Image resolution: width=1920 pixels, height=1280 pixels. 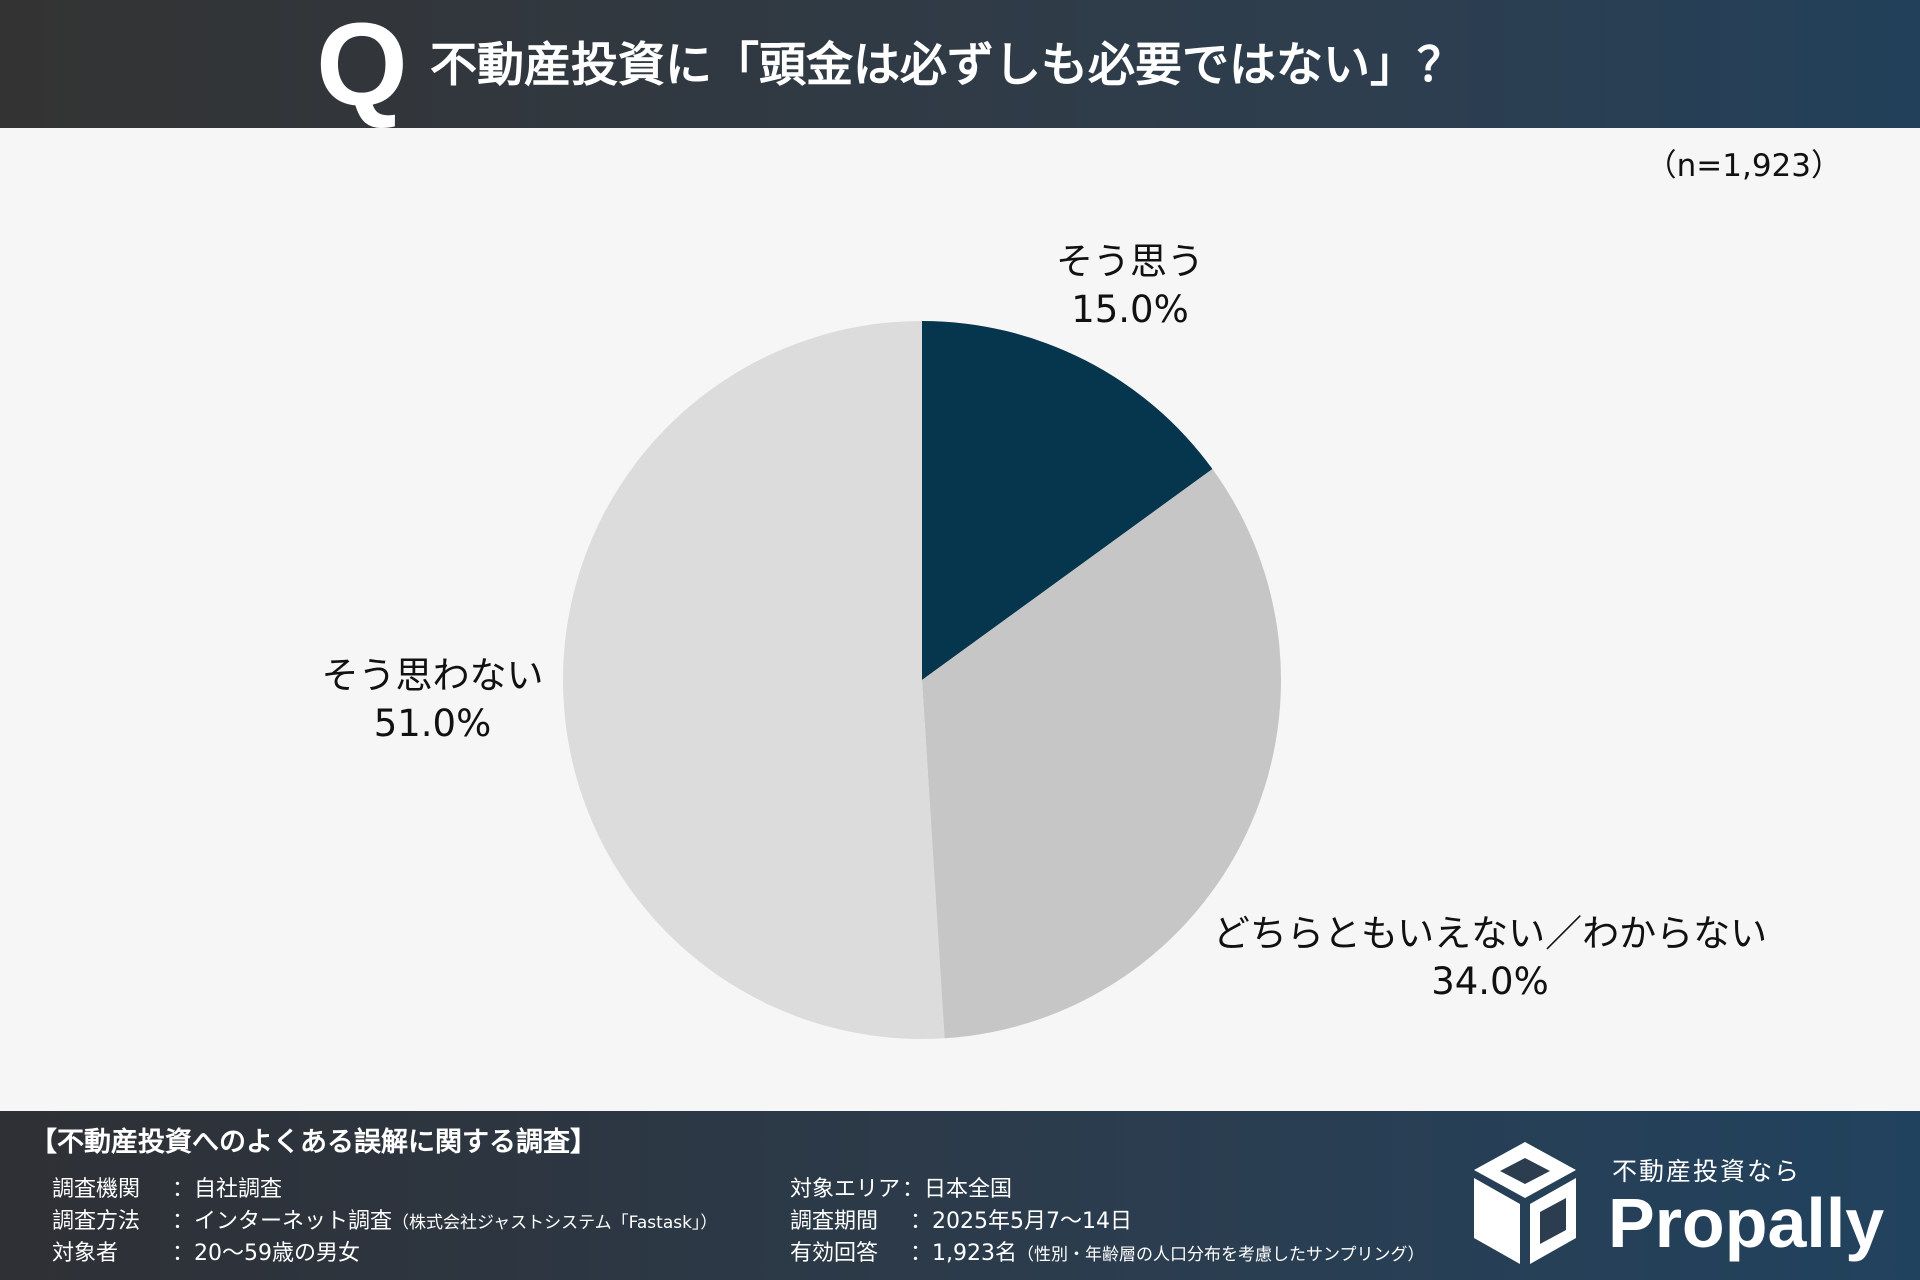 I want to click on survey-title: 【不動産投資へのよくある誤解に関する調査】, so click(x=313, y=1142).